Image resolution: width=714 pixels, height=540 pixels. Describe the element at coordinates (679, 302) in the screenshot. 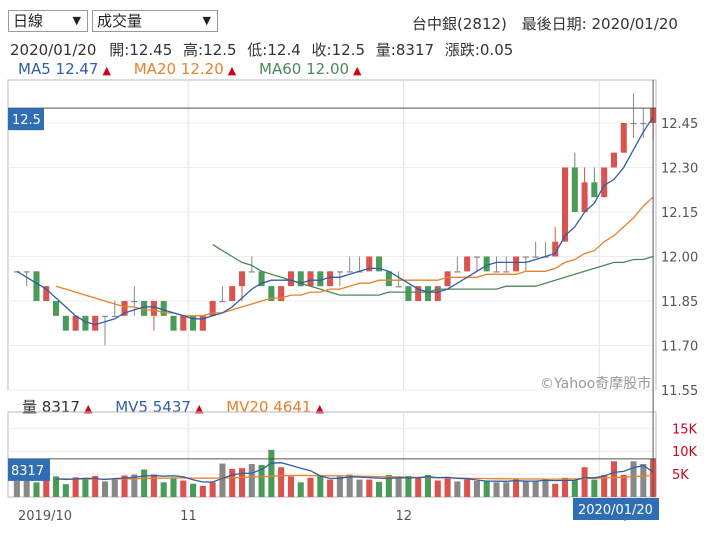

I see `price-tick-label: 11.85` at that location.